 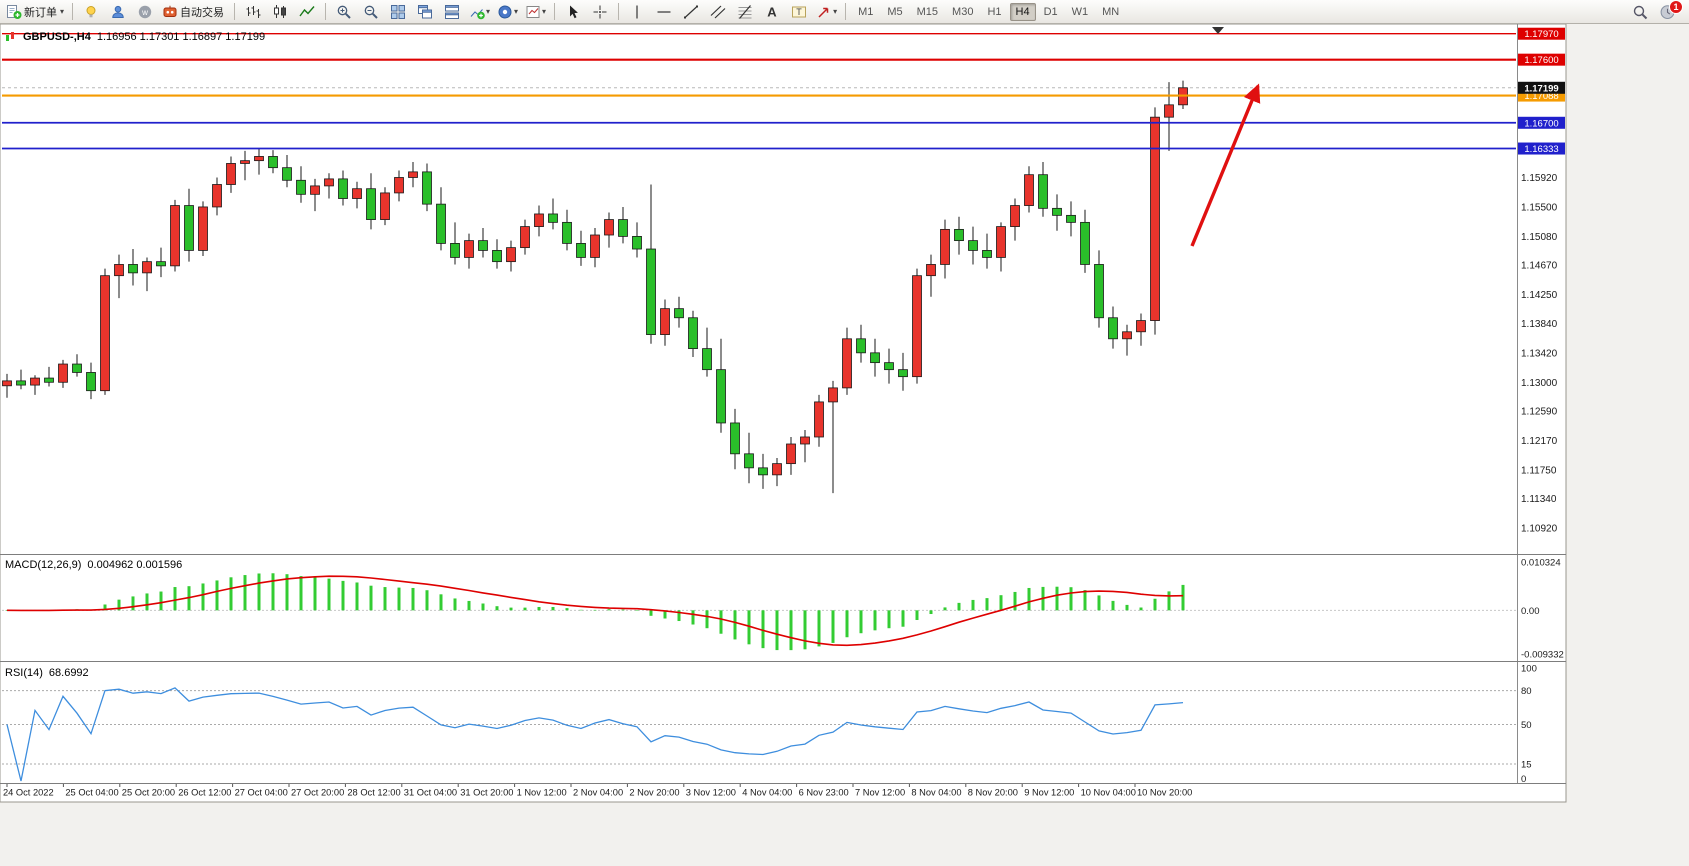 I want to click on profile-icon, so click(x=118, y=11).